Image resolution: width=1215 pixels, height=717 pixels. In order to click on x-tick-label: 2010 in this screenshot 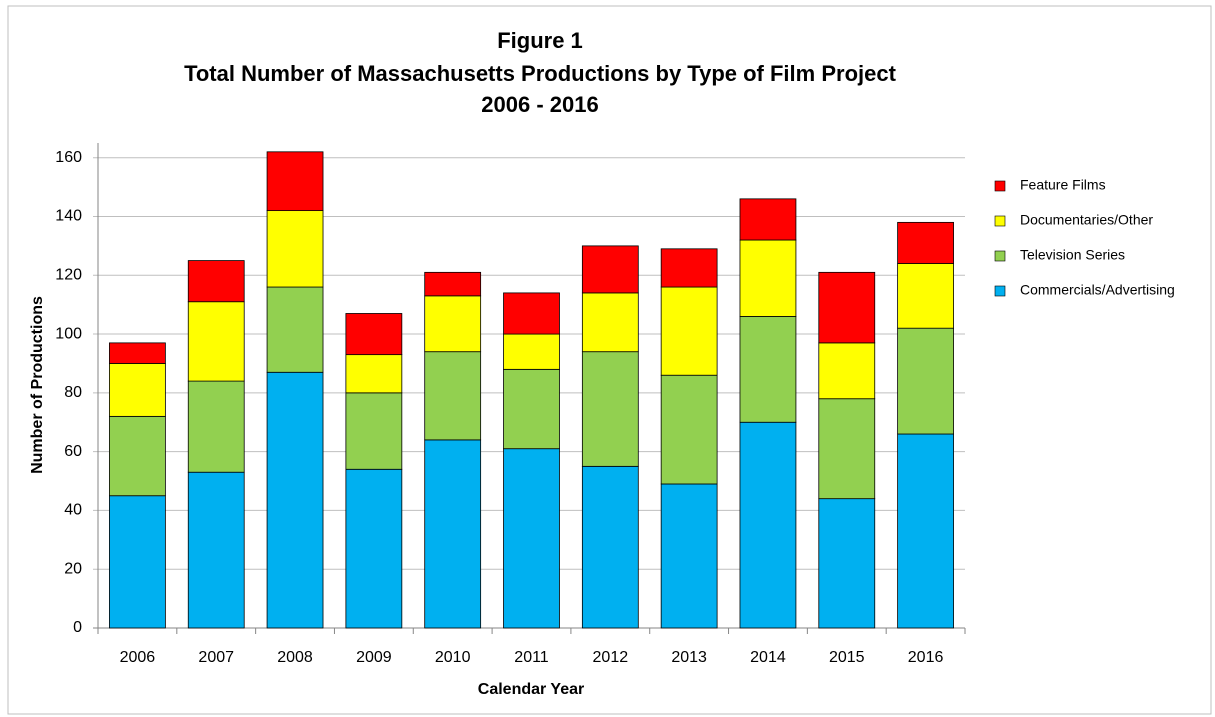, I will do `click(453, 657)`.